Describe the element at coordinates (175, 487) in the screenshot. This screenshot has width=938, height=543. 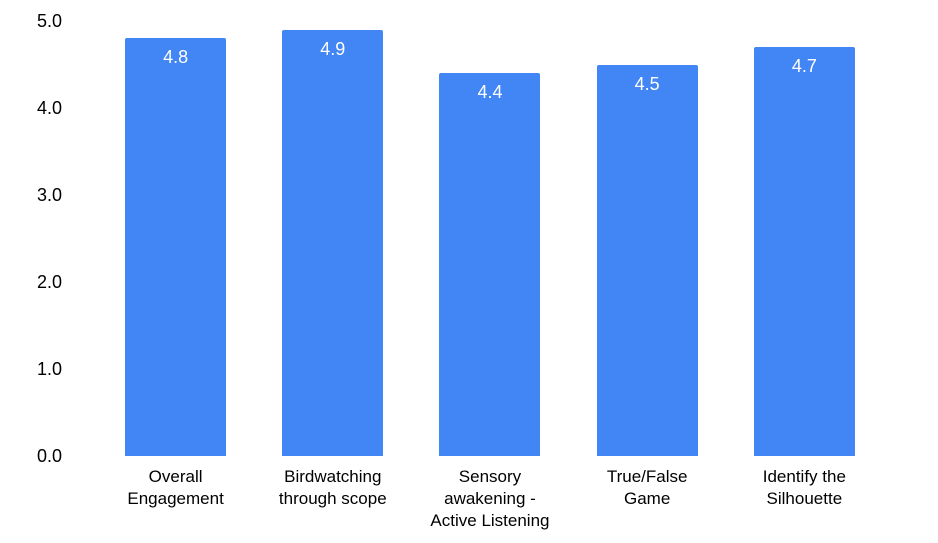
I see `x-tick-label-overall-engagement: Overall Engagement` at that location.